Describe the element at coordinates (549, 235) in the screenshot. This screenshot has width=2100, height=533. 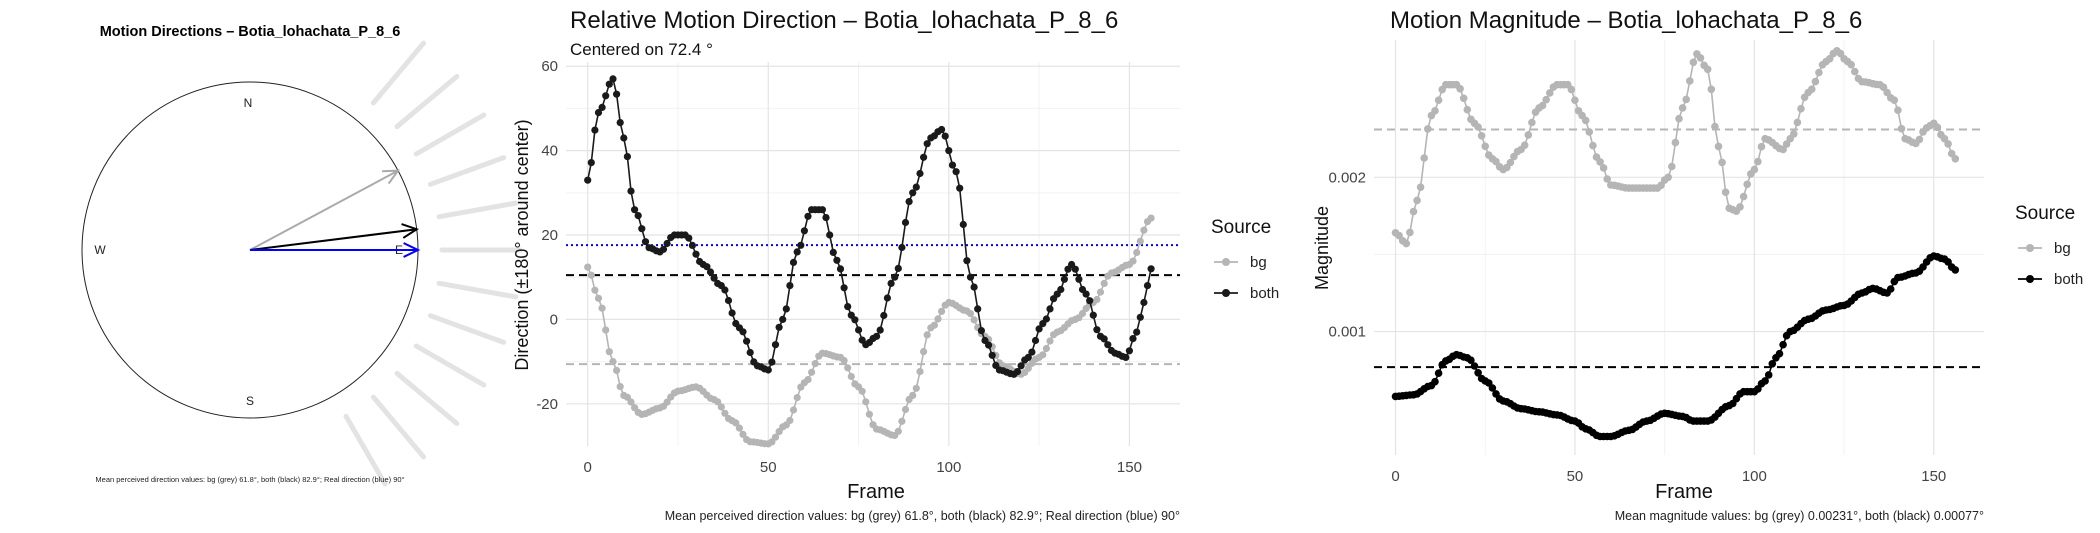
I see `p2-ytick-label: 20` at that location.